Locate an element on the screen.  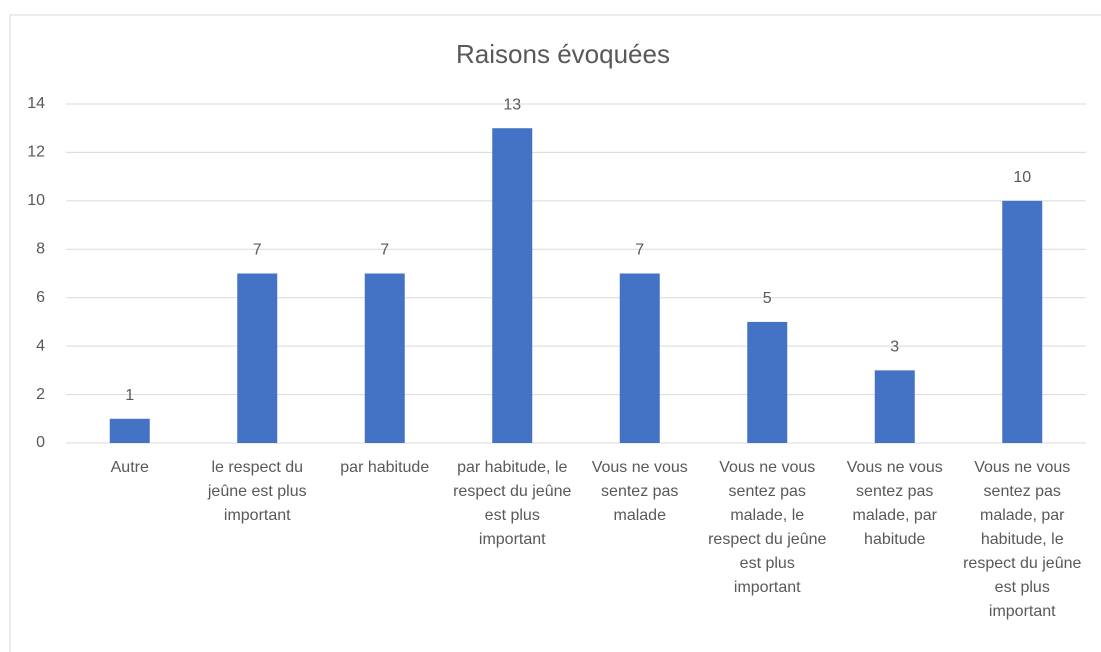
y-tick-label: 8 is located at coordinates (40, 249).